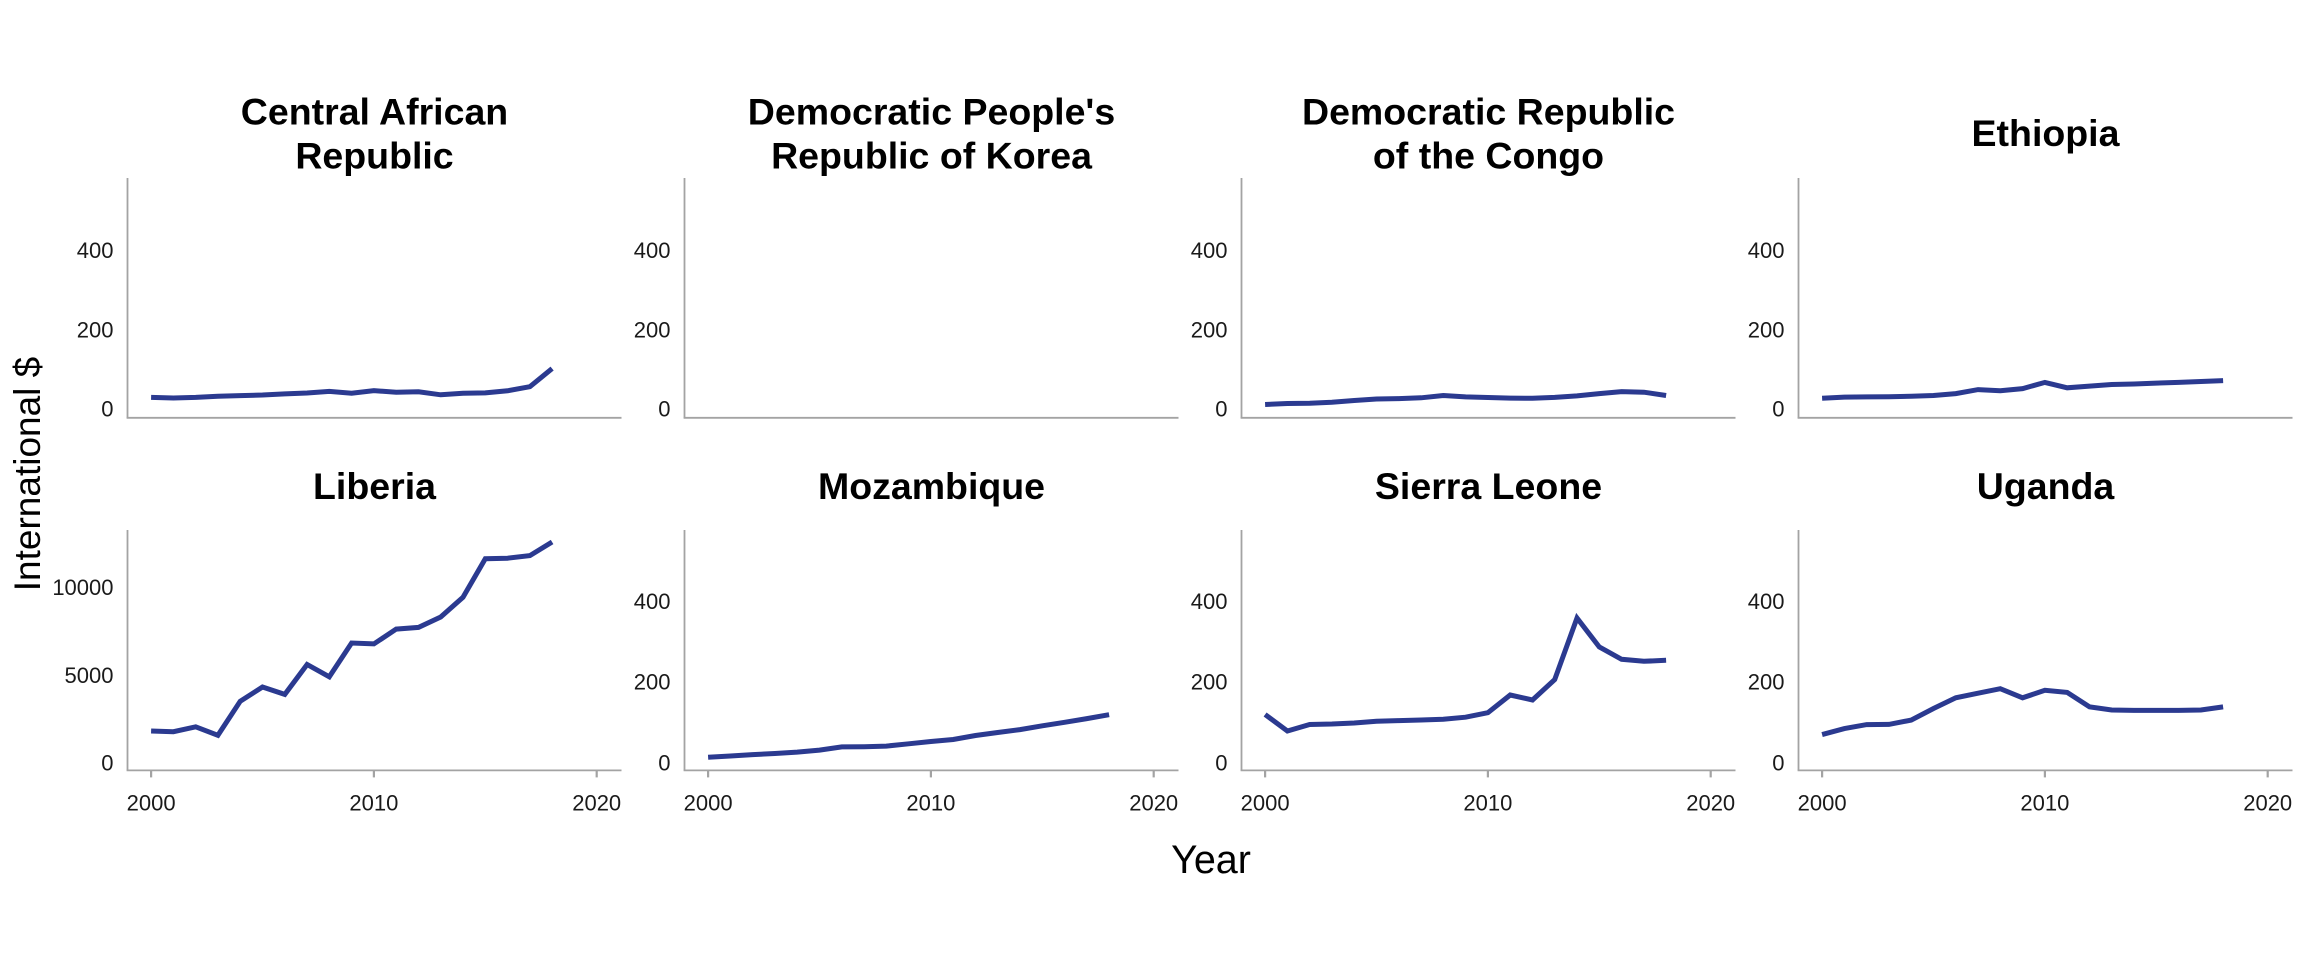 The width and height of the screenshot is (2304, 960). Describe the element at coordinates (931, 486) in the screenshot. I see `svg-text: Mozambique` at that location.